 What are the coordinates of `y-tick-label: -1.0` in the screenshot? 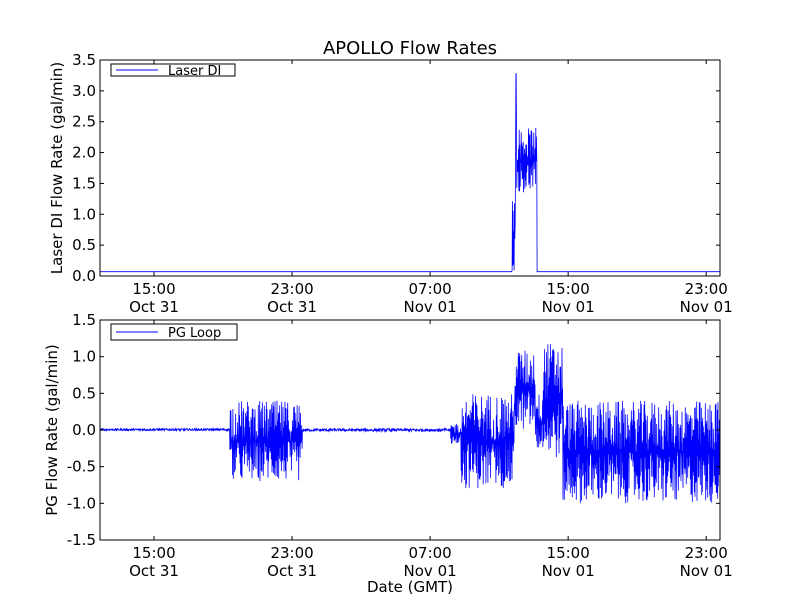 It's located at (81, 503).